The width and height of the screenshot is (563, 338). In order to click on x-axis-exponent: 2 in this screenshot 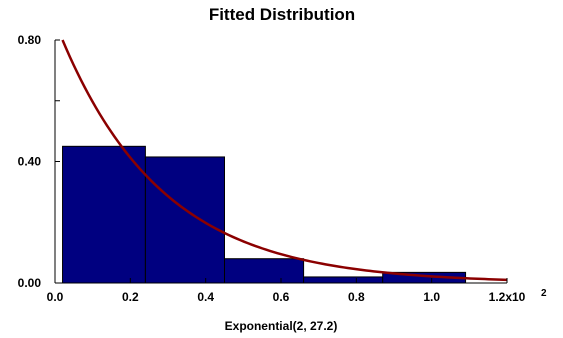, I will do `click(544, 293)`.